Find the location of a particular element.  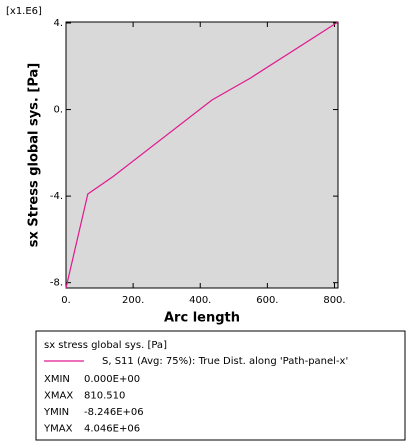

y-tick-label: -8. is located at coordinates (56, 283).